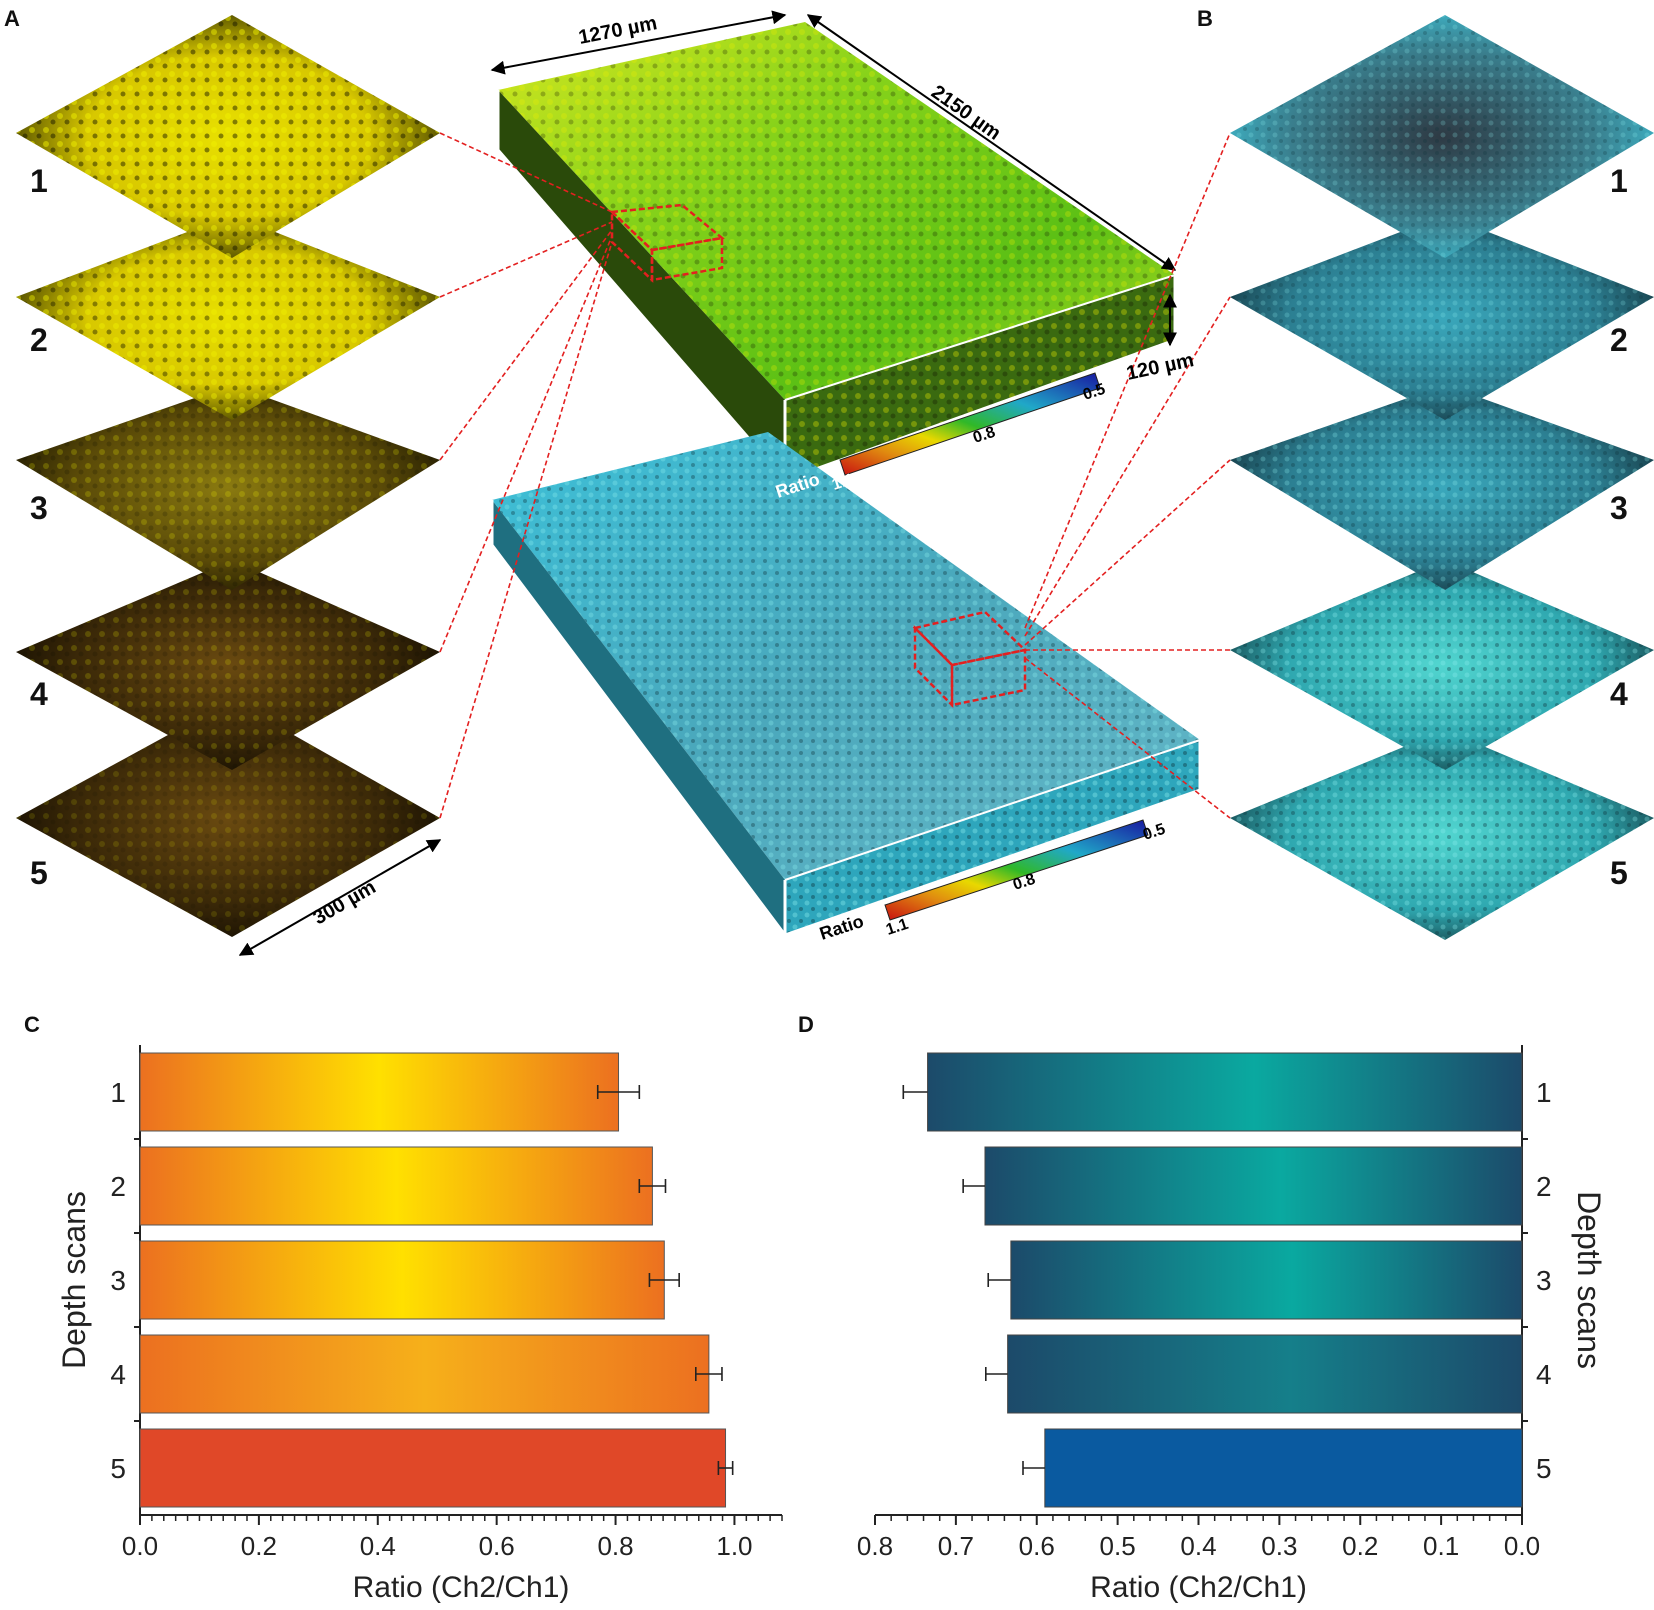  I want to click on slice-b-label-1: 1, so click(1619, 181).